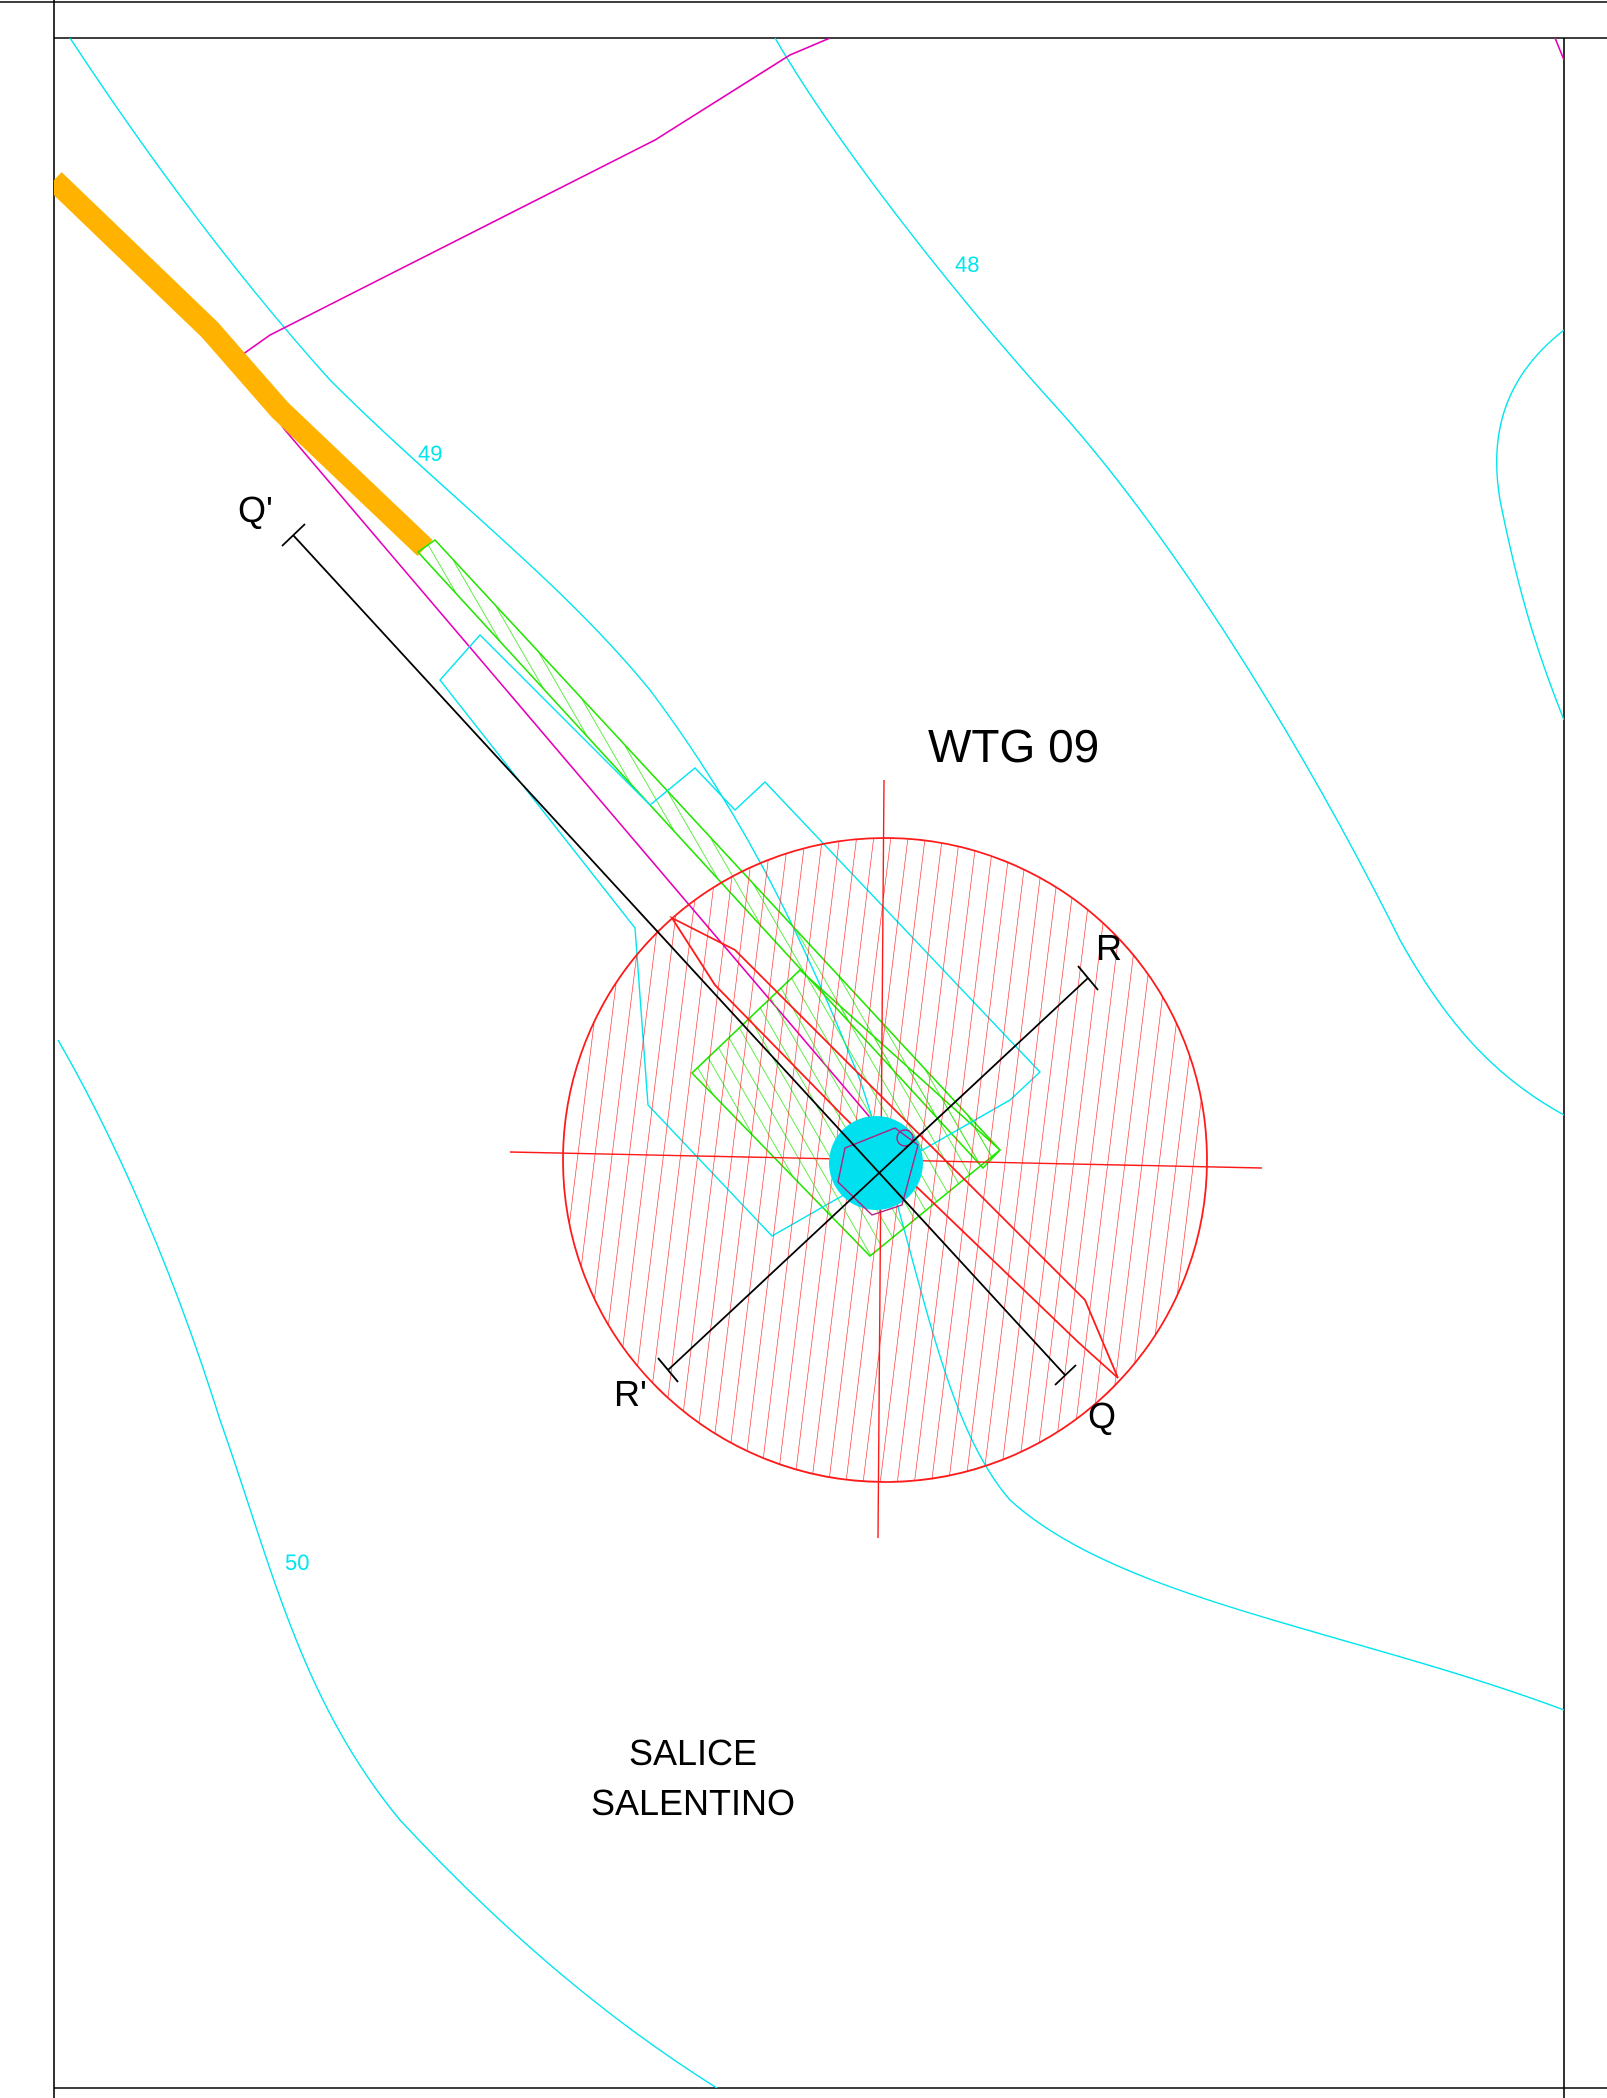 This screenshot has width=1607, height=2098. Describe the element at coordinates (243, 364) in the screenshot. I see `existing-road` at that location.